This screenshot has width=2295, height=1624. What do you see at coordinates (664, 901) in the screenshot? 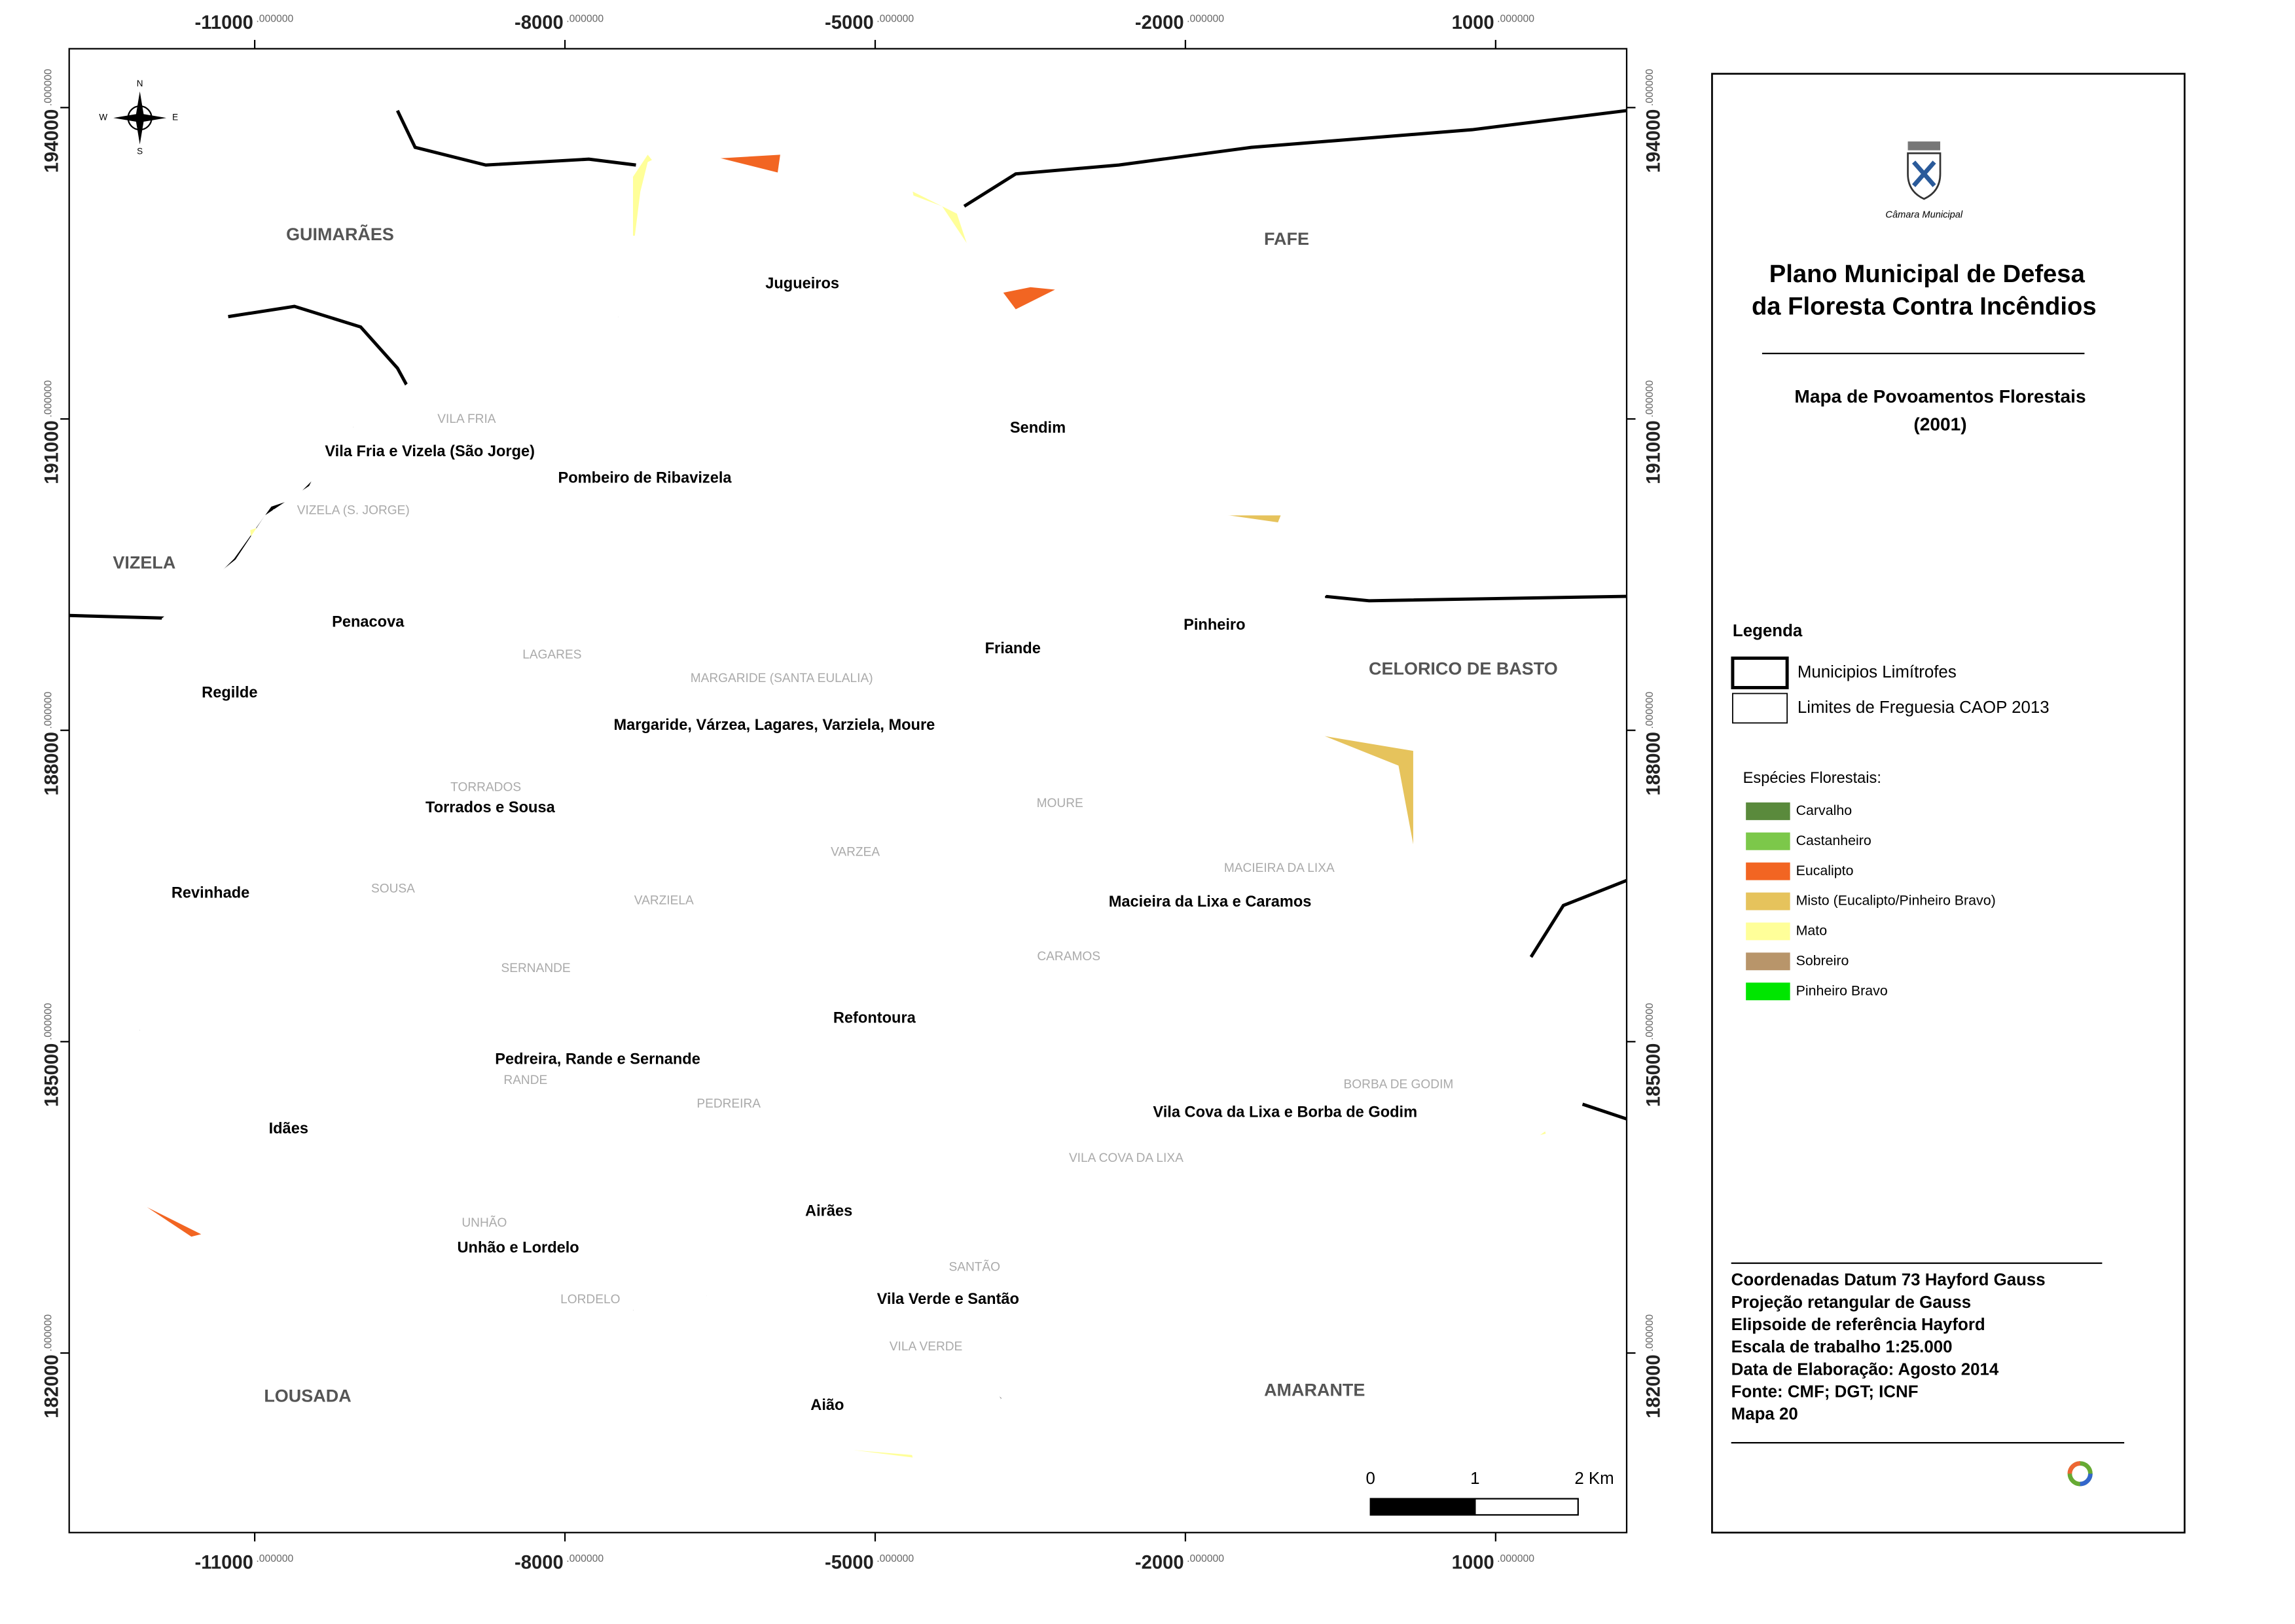
I see `former-parish-label: VARZIELA` at bounding box center [664, 901].